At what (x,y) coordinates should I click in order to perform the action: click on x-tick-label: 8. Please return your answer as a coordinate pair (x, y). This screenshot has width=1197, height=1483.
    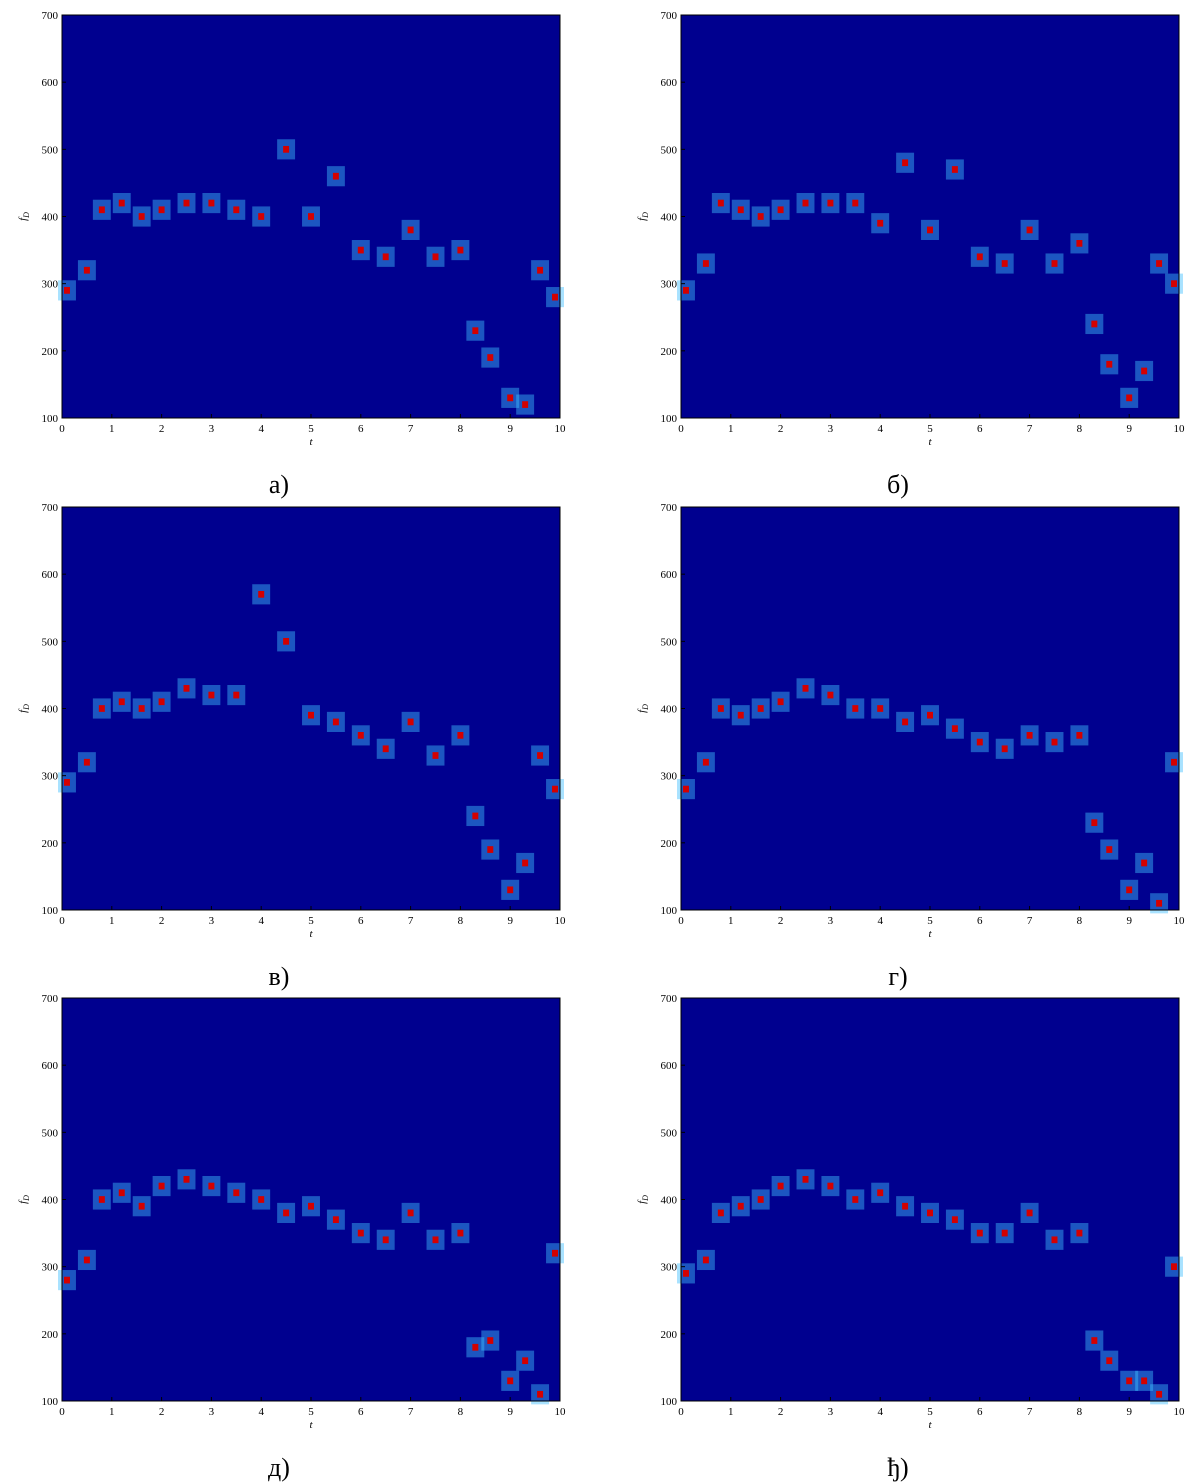
    Looking at the image, I should click on (461, 1412).